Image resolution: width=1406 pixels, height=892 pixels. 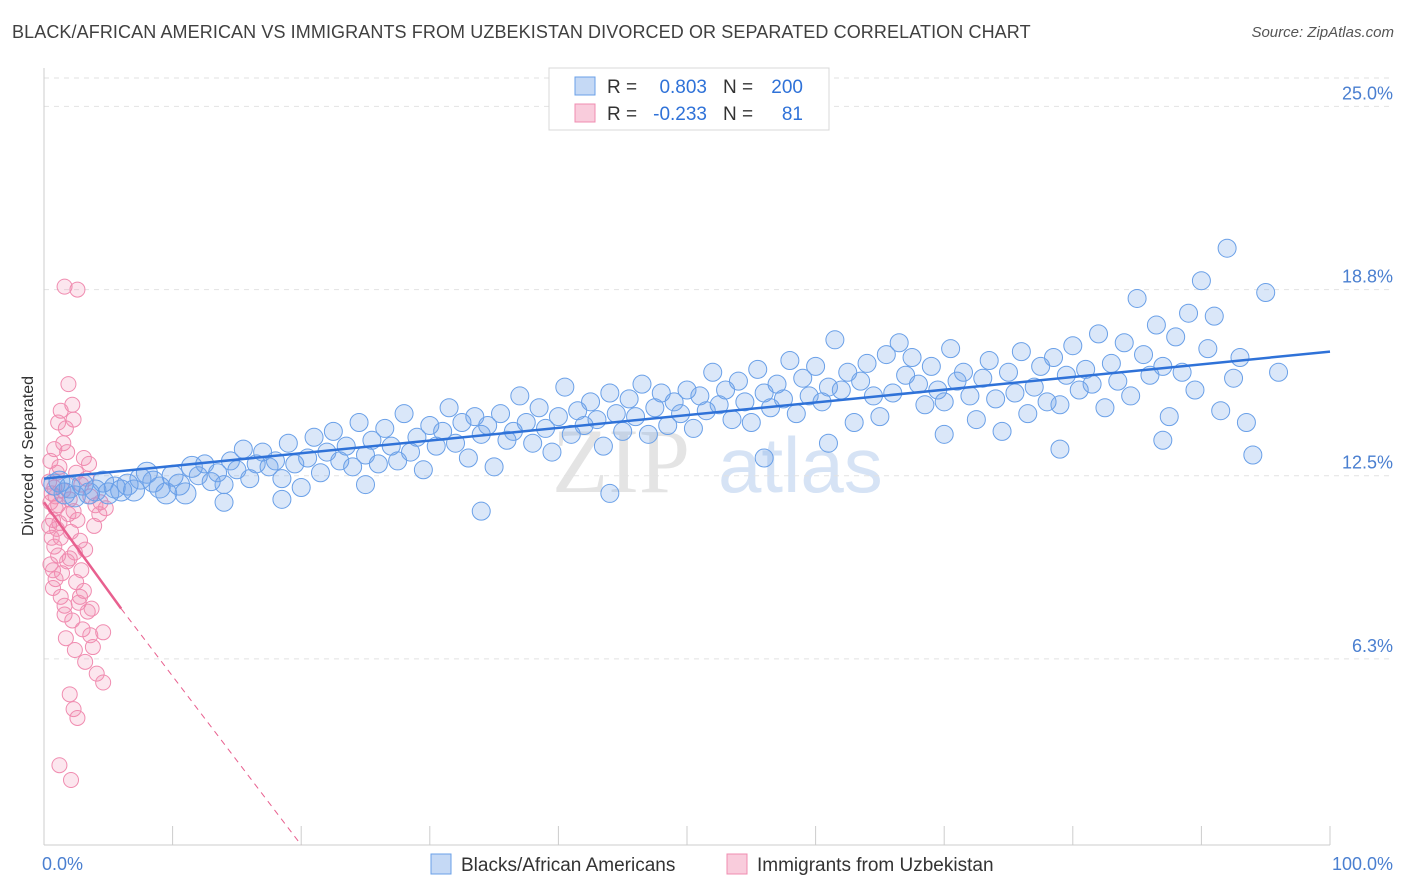 I want to click on y-tick-label-2: 18.8%, so click(x=1367, y=277).